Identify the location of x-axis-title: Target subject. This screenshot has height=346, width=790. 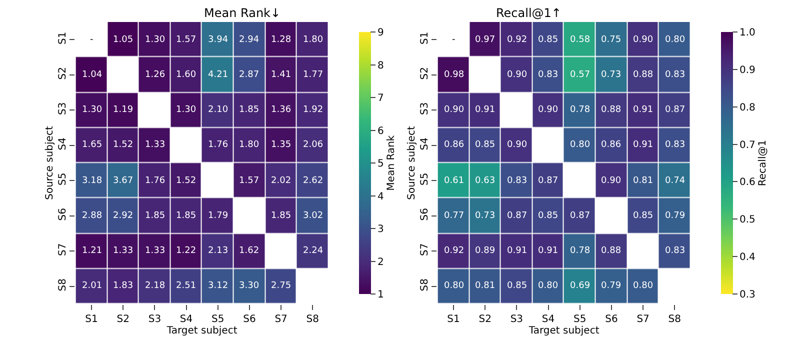
(202, 331).